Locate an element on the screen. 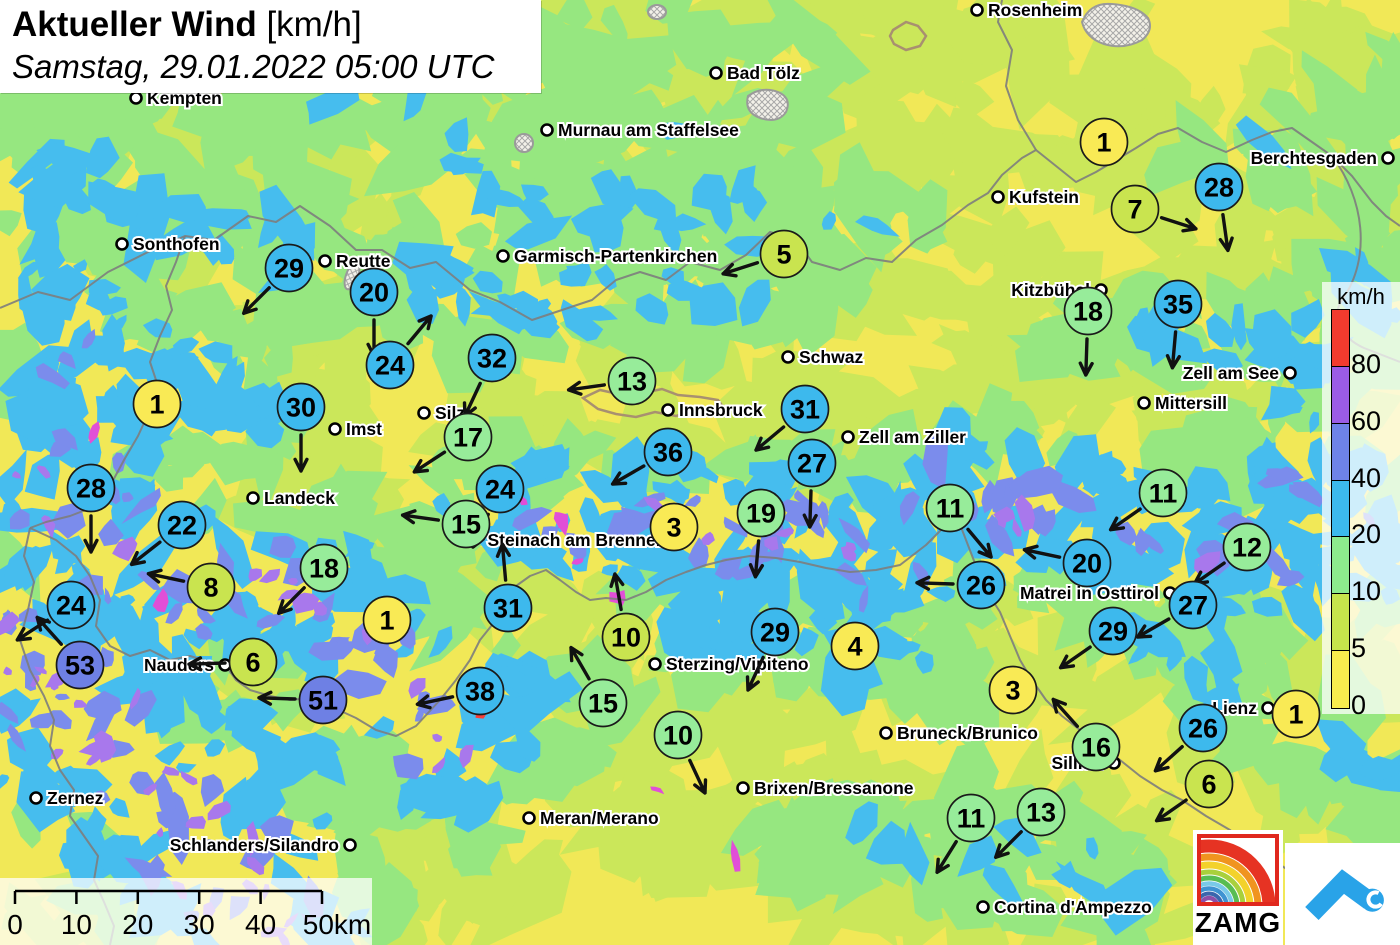 Image resolution: width=1400 pixels, height=945 pixels. city-marker: Kufstein is located at coordinates (1036, 197).